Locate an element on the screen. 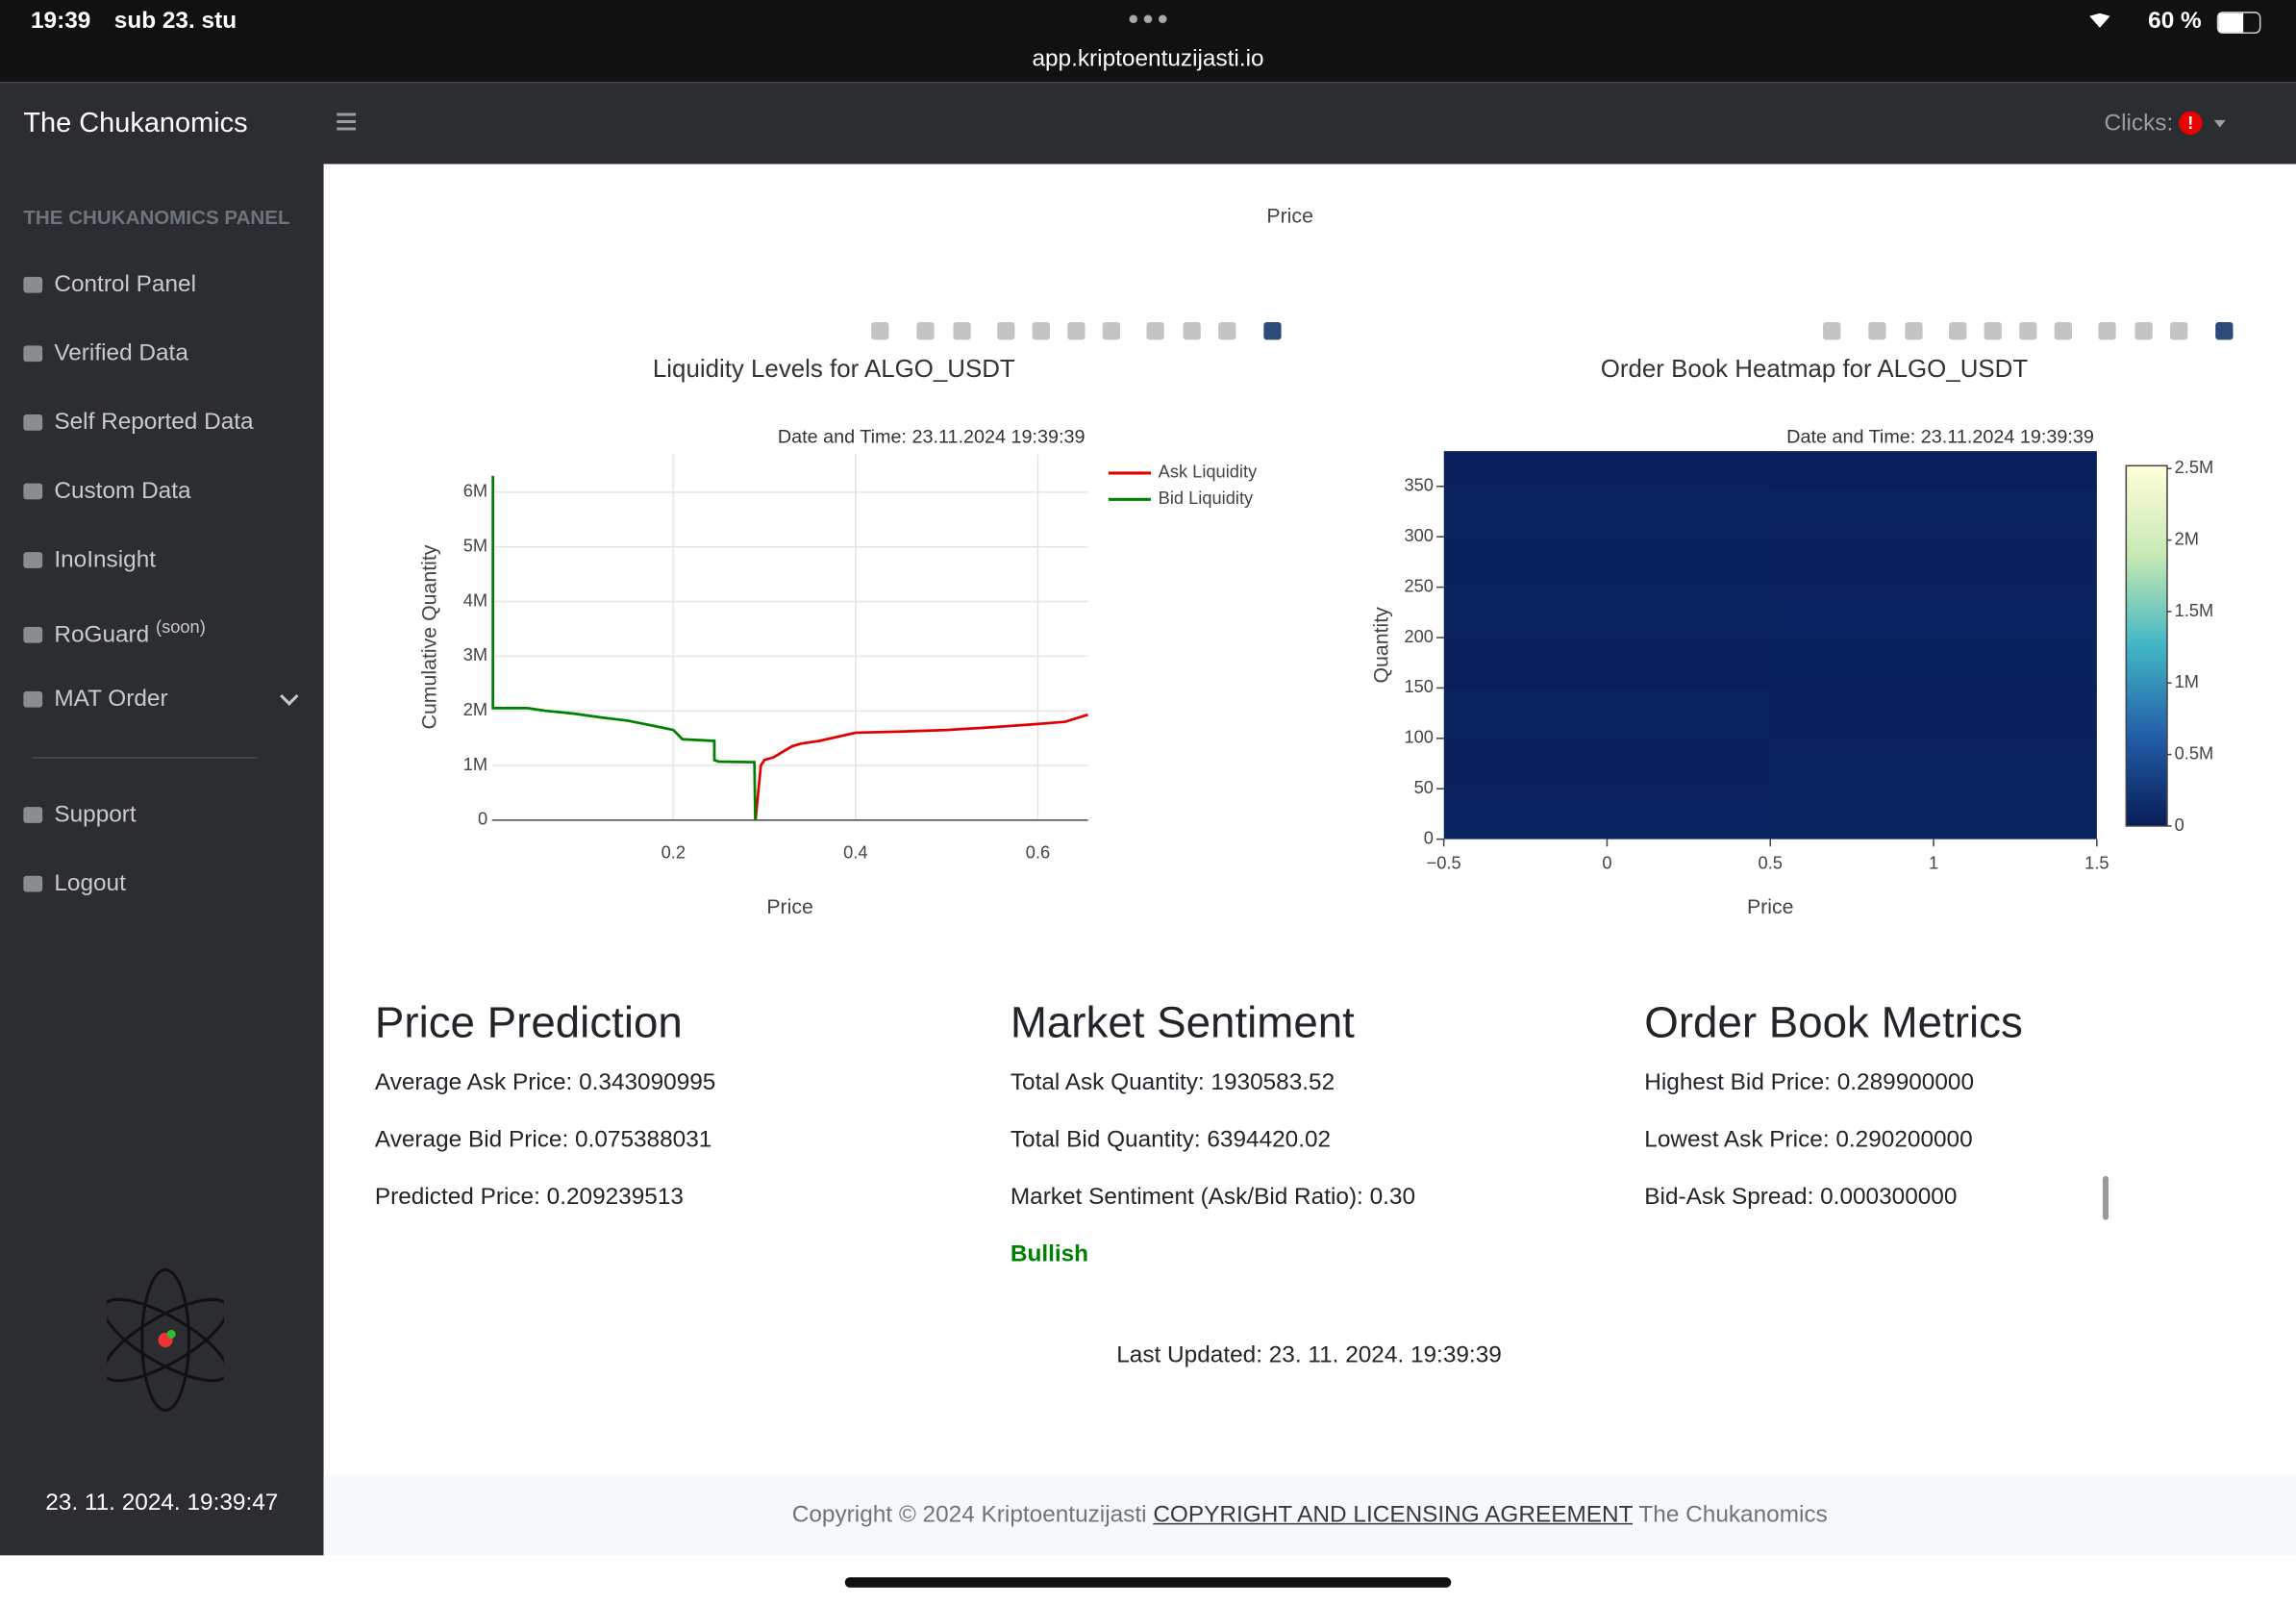  url: app.kriptoentuzijasti.io is located at coordinates (1148, 59).